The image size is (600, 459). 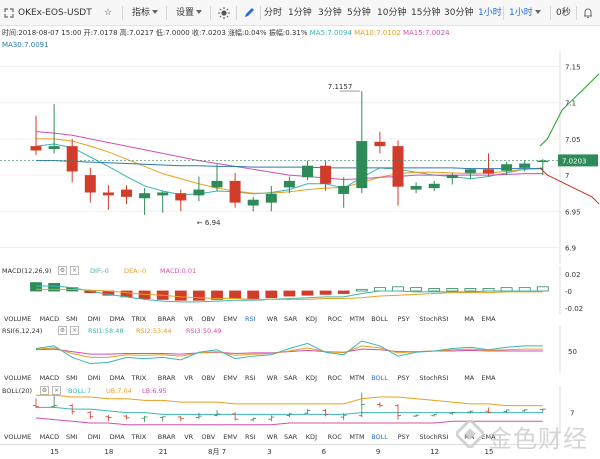 What do you see at coordinates (426, 33) in the screenshot?
I see `info-ma15: MA15:7.0024` at bounding box center [426, 33].